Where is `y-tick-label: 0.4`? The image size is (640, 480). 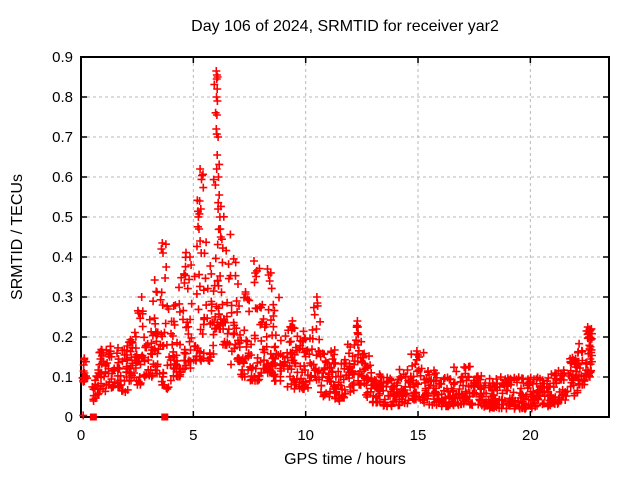 y-tick-label: 0.4 is located at coordinates (62, 257).